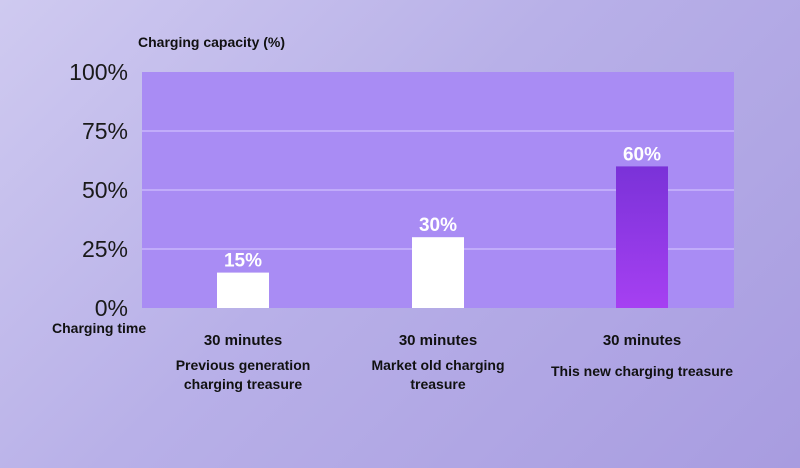 This screenshot has height=468, width=800. What do you see at coordinates (438, 225) in the screenshot?
I see `bar-value-label: 30%` at bounding box center [438, 225].